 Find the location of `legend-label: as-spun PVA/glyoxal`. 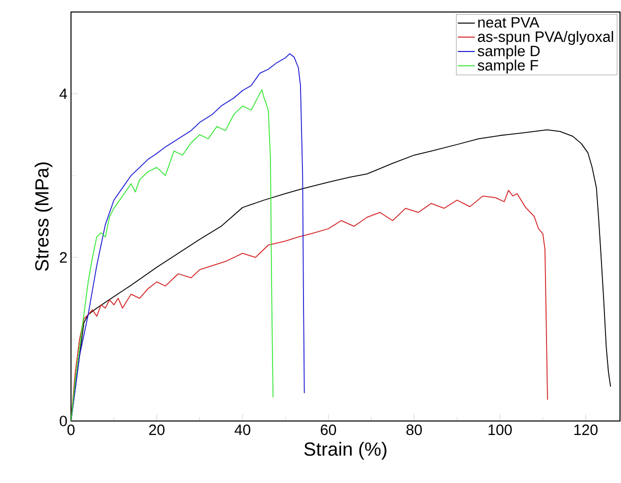

legend-label: as-spun PVA/glyoxal is located at coordinates (546, 37).